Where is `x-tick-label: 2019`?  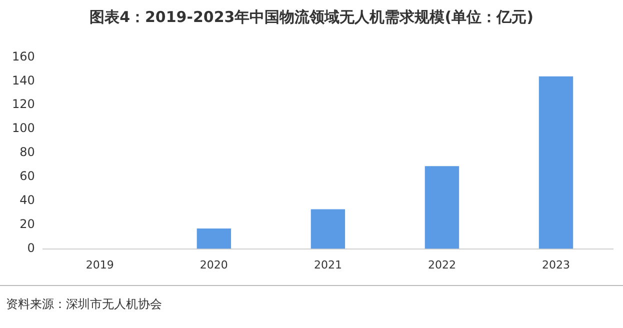
x-tick-label: 2019 is located at coordinates (100, 265).